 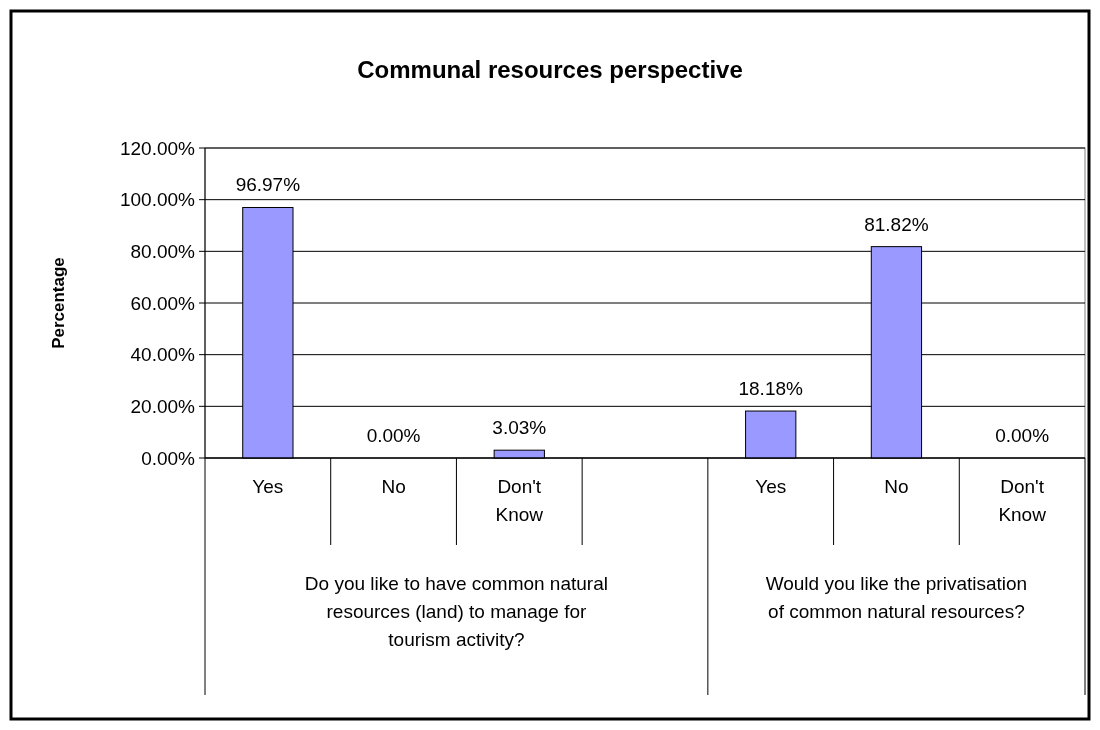 I want to click on text: Do you like to have common natural resources (land) to manage for tourism activity?, so click(x=456, y=611).